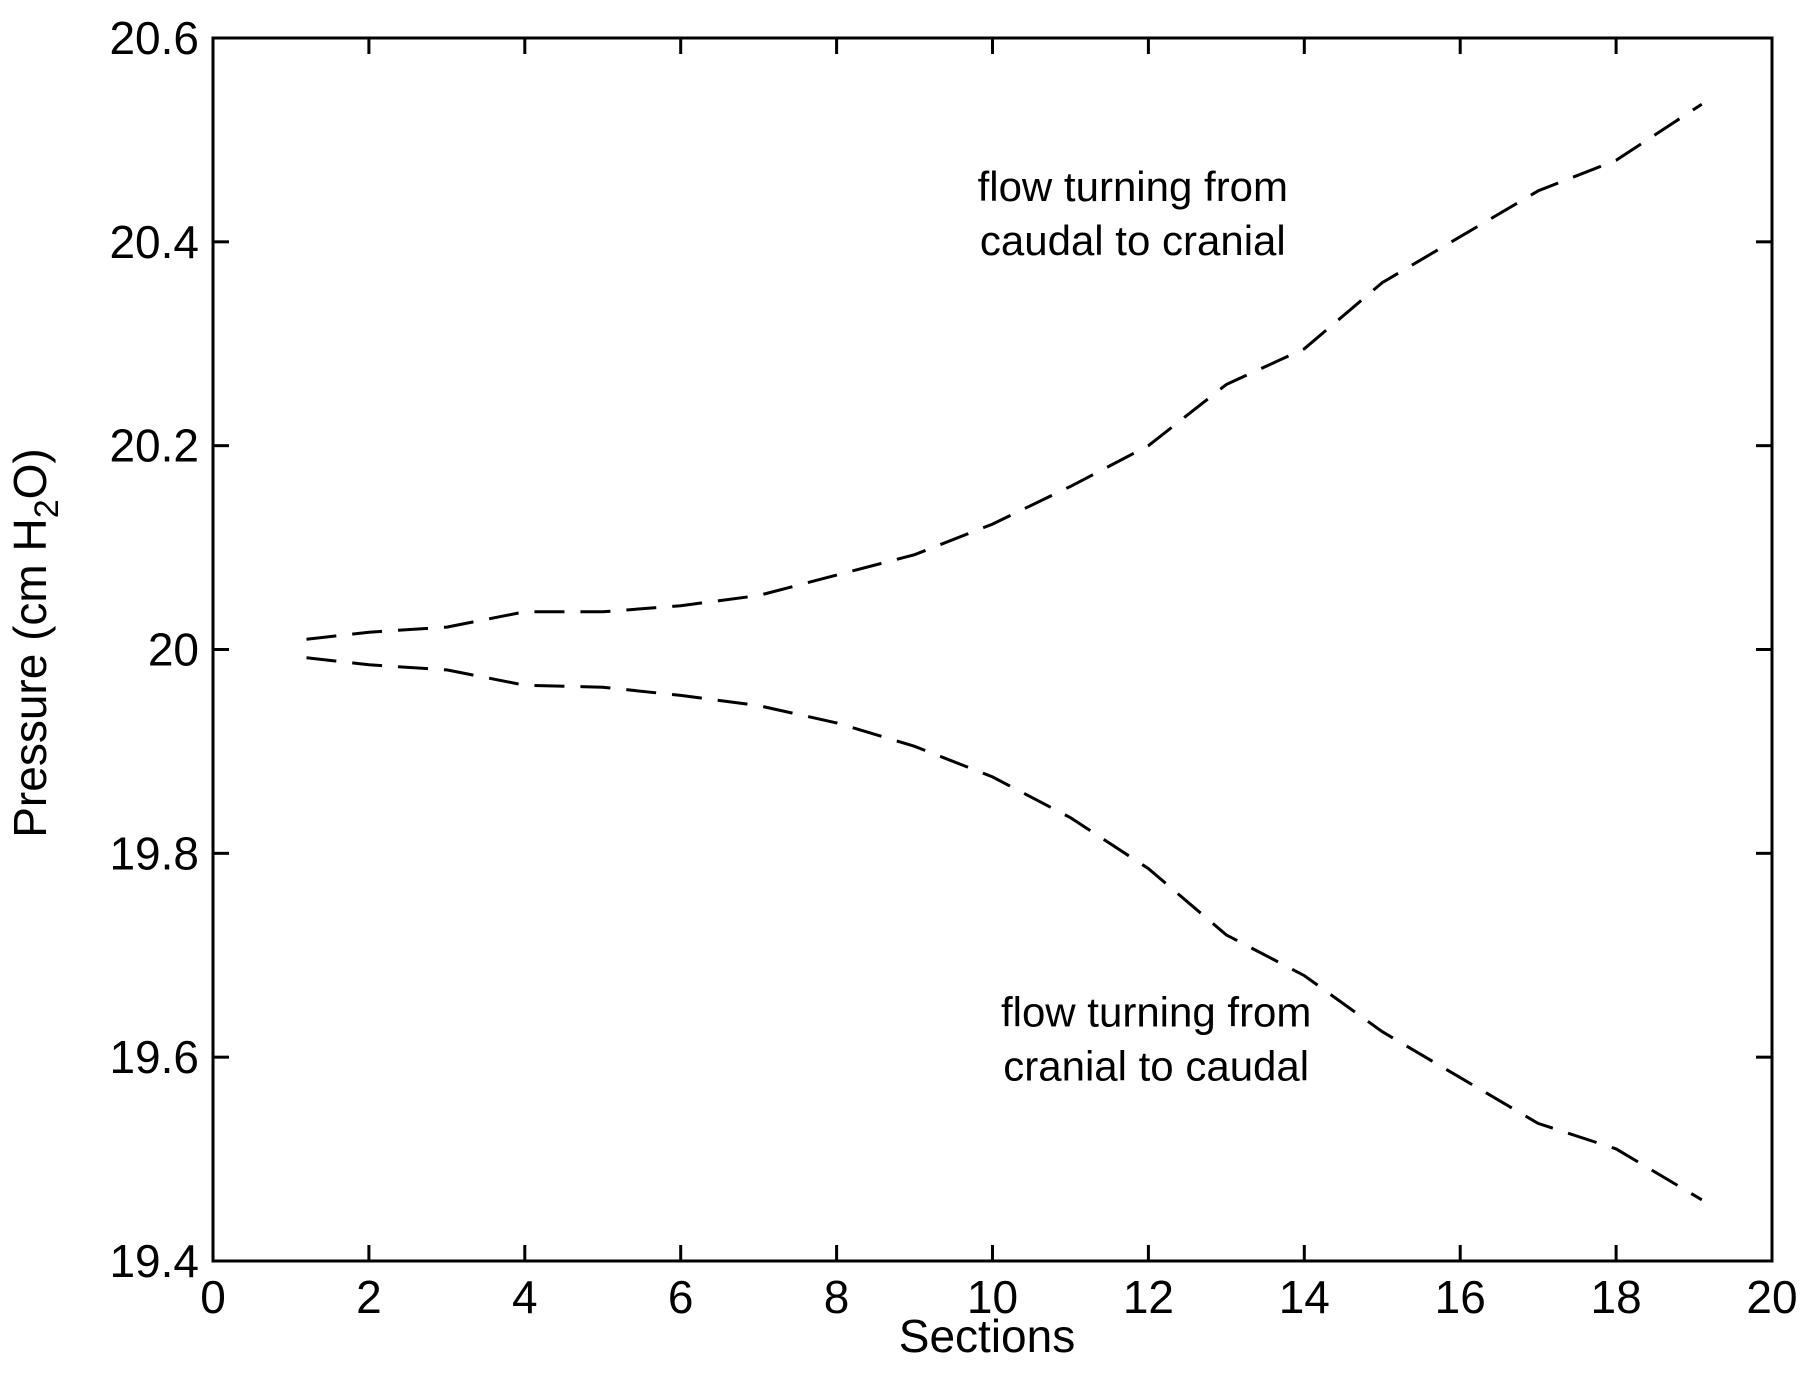 This screenshot has height=1386, width=1800. Describe the element at coordinates (1148, 1297) in the screenshot. I see `x-tick-label: 12` at that location.